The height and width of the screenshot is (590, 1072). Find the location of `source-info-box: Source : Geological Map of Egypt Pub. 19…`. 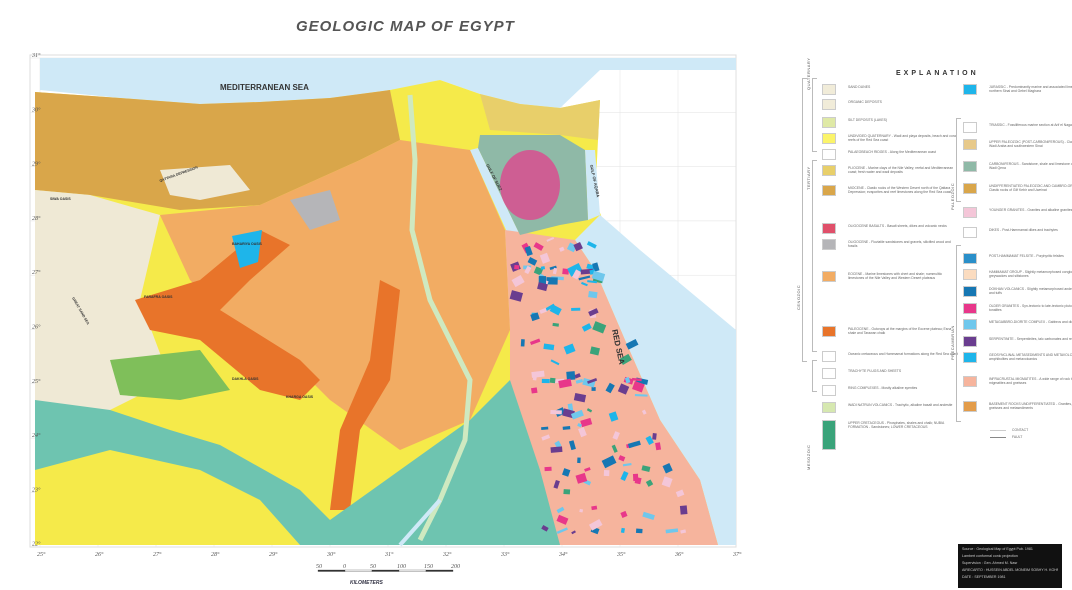

source-info-box: Source : Geological Map of Egypt Pub. 19… is located at coordinates (1010, 566).